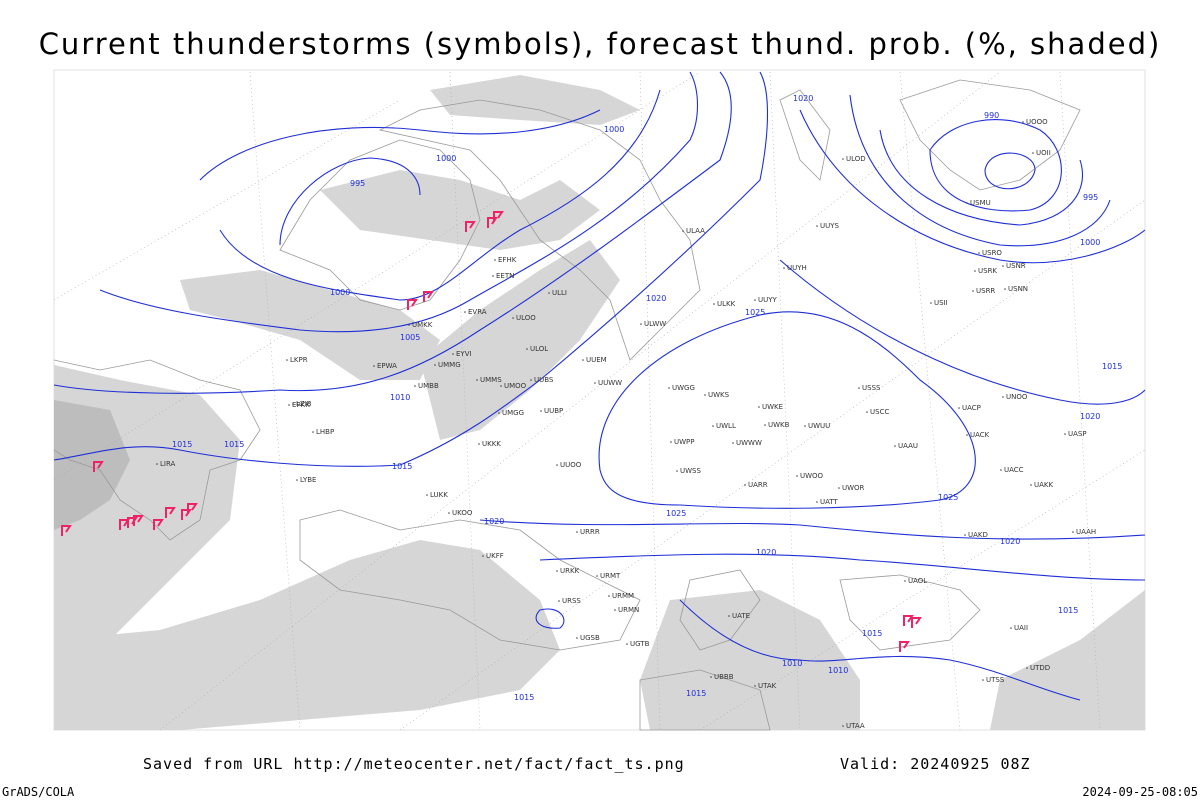 This screenshot has width=1200, height=800. What do you see at coordinates (917, 581) in the screenshot?
I see `station-label: UAOL` at bounding box center [917, 581].